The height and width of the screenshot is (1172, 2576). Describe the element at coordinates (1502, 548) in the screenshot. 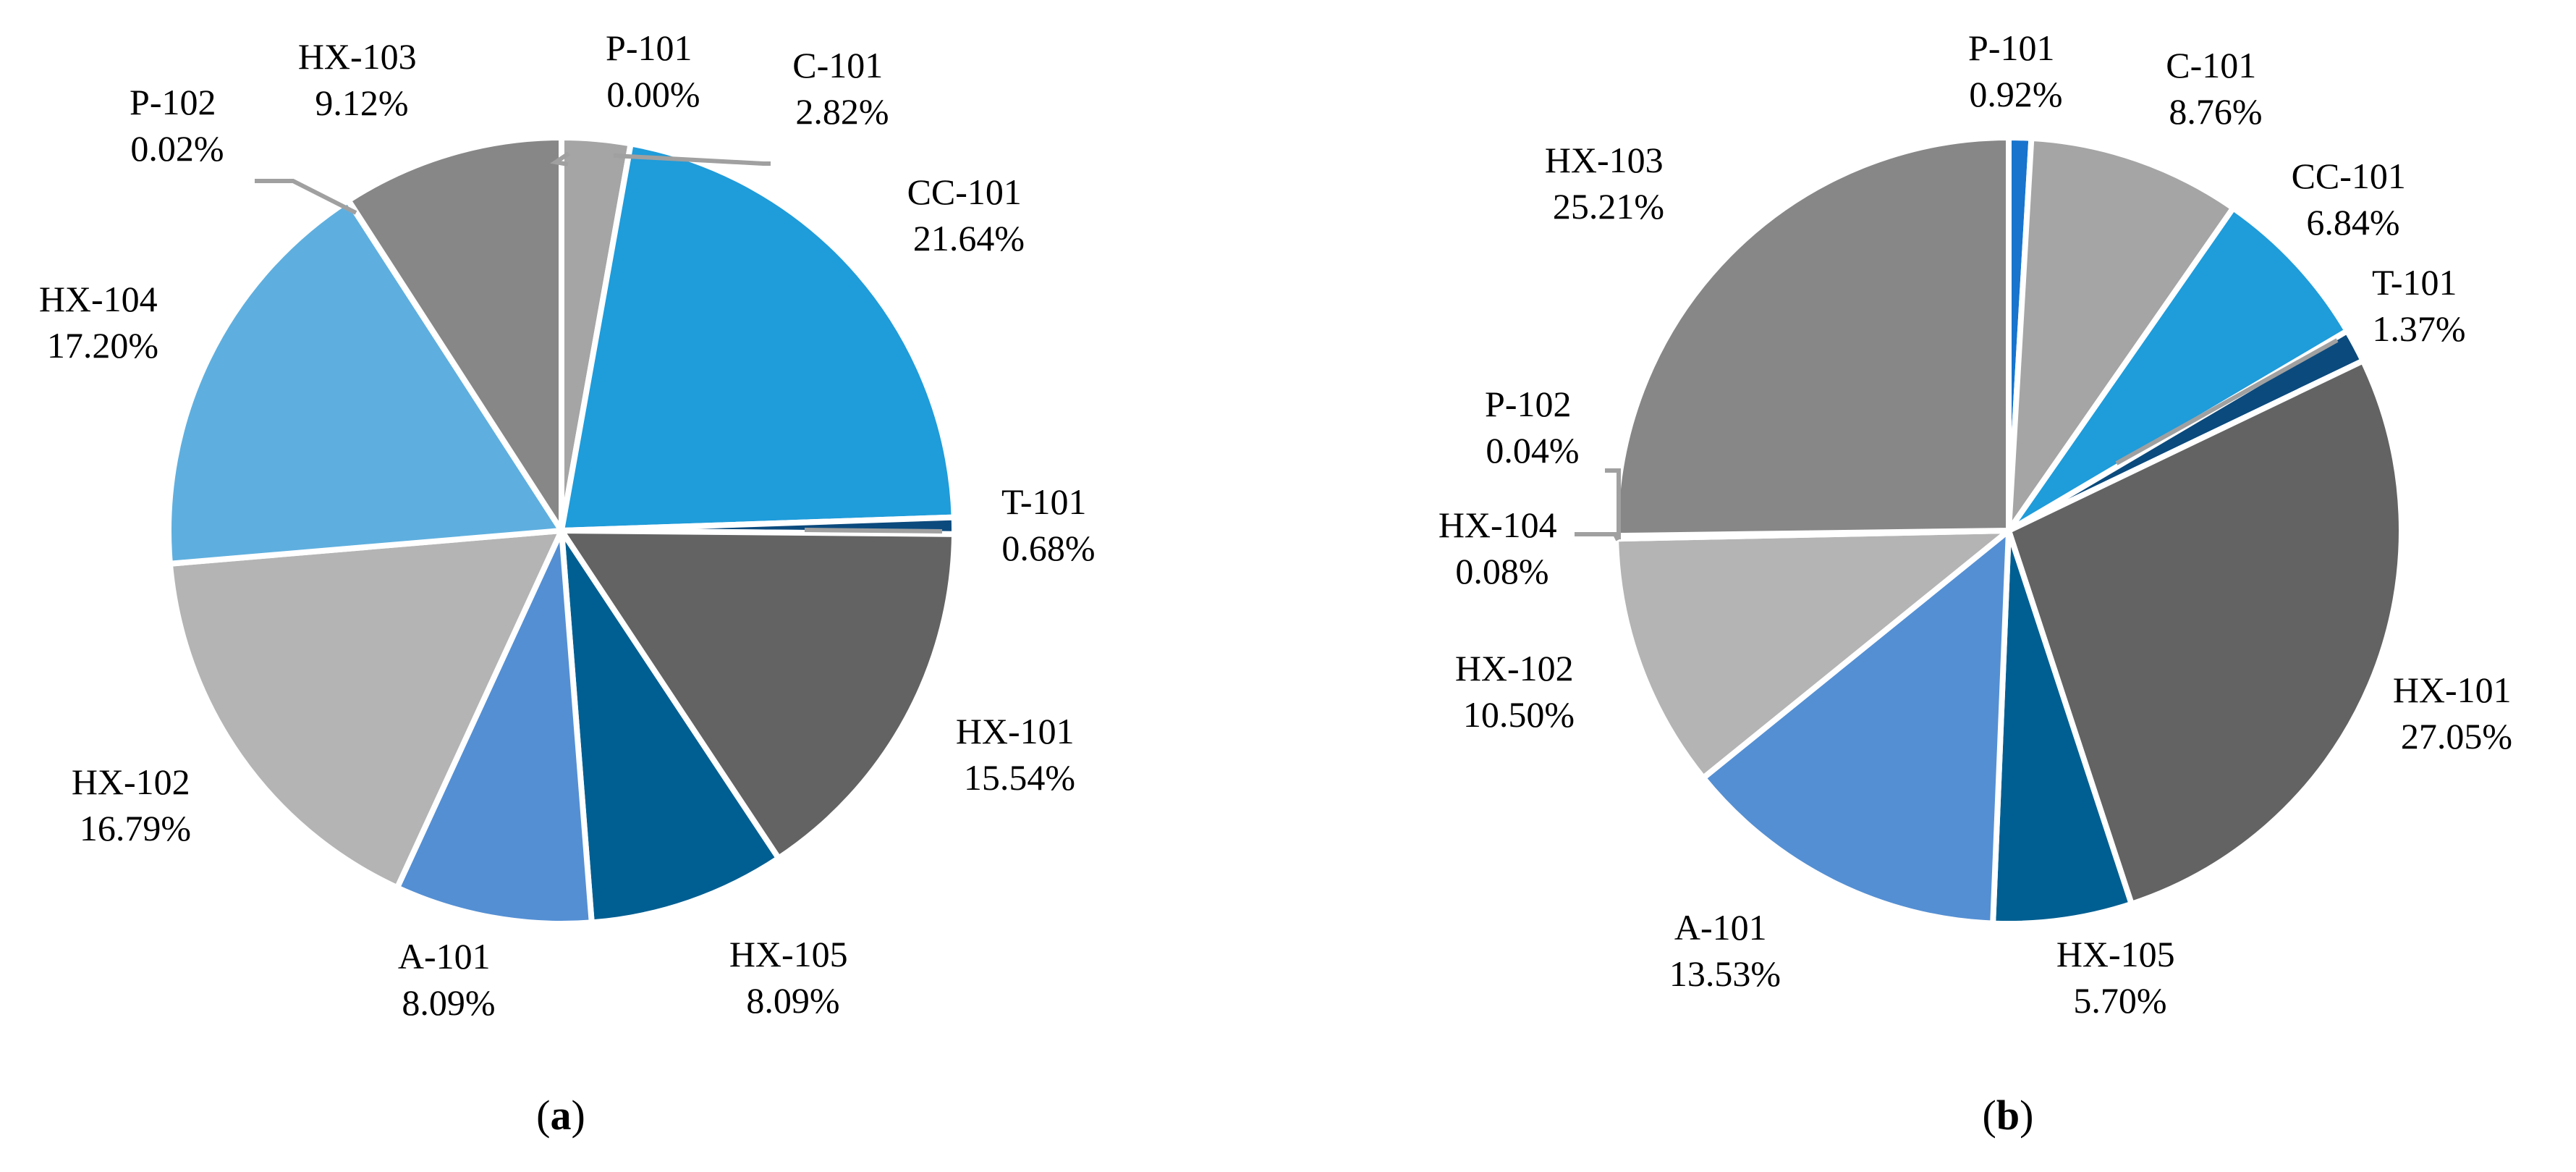

I see `slice-label-b-HX-104: HX-104 0.08%` at that location.